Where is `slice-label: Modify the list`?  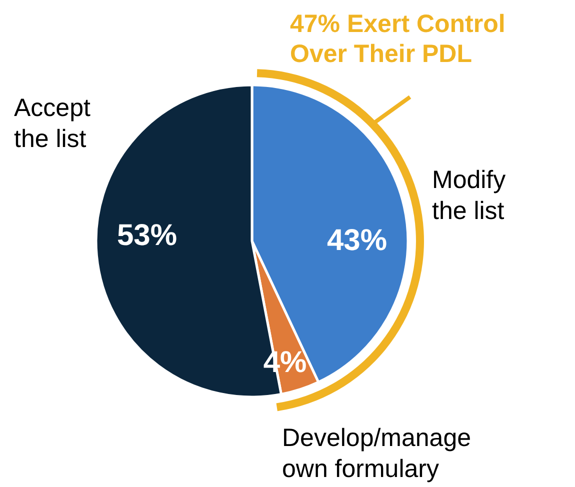 slice-label: Modify the list is located at coordinates (469, 195).